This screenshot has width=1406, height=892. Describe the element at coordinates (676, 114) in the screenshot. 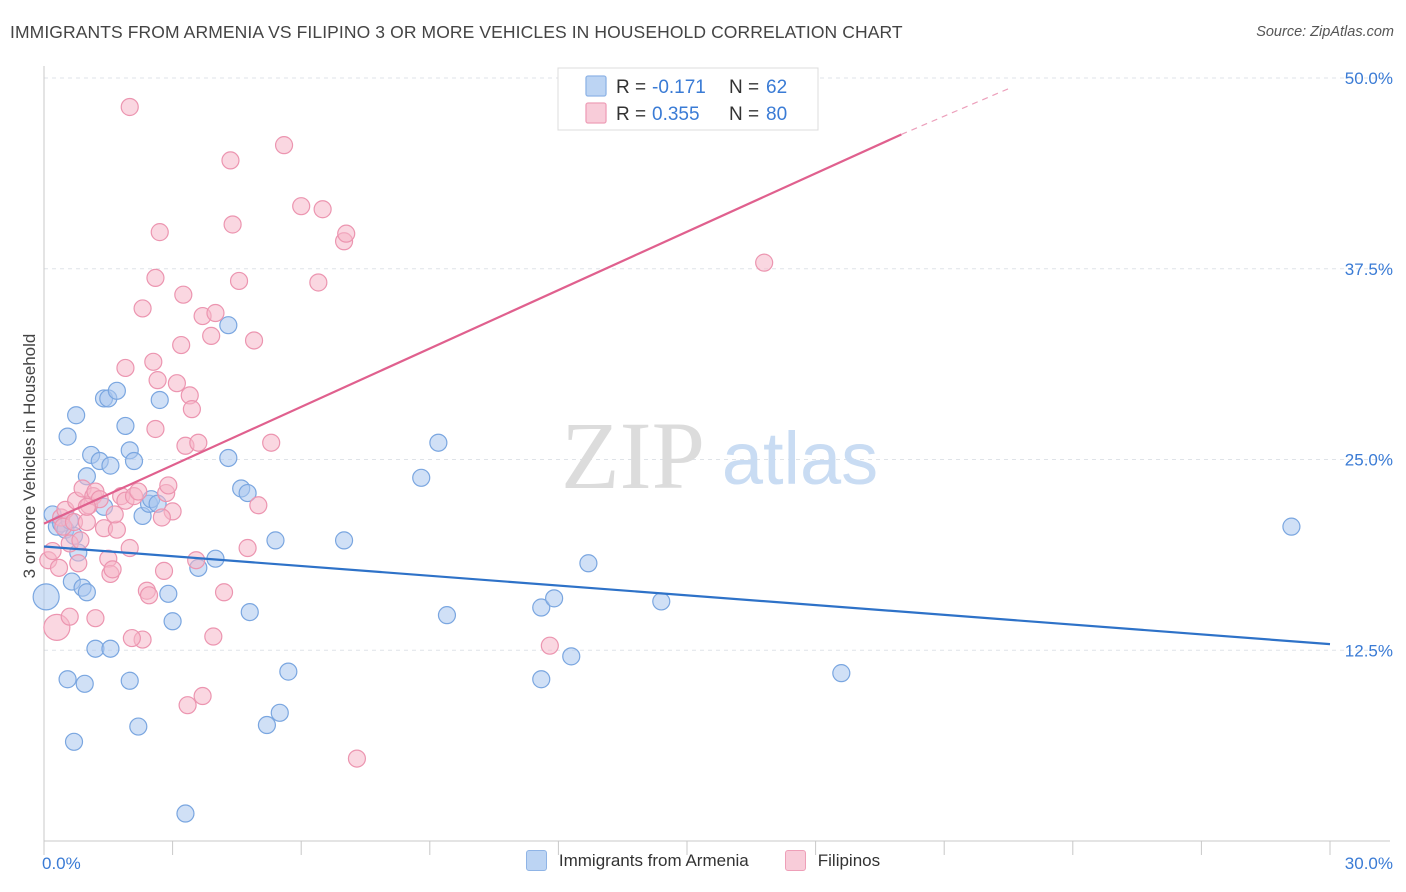

I see `legend-r-value: 0.355` at that location.